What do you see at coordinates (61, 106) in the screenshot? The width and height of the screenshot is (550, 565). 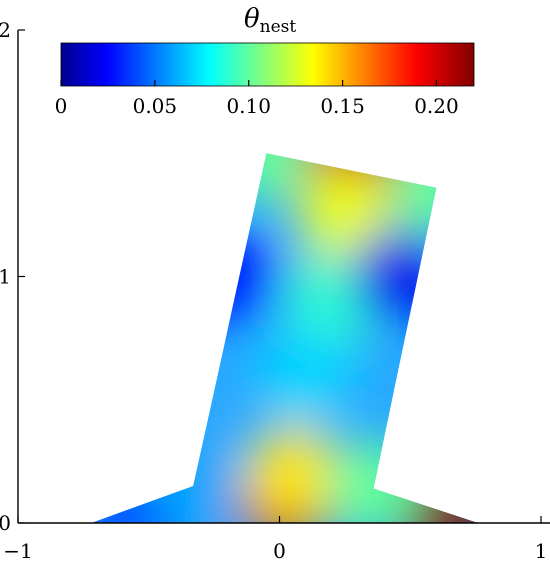 I see `colorbar-tick-label-0: 0` at bounding box center [61, 106].